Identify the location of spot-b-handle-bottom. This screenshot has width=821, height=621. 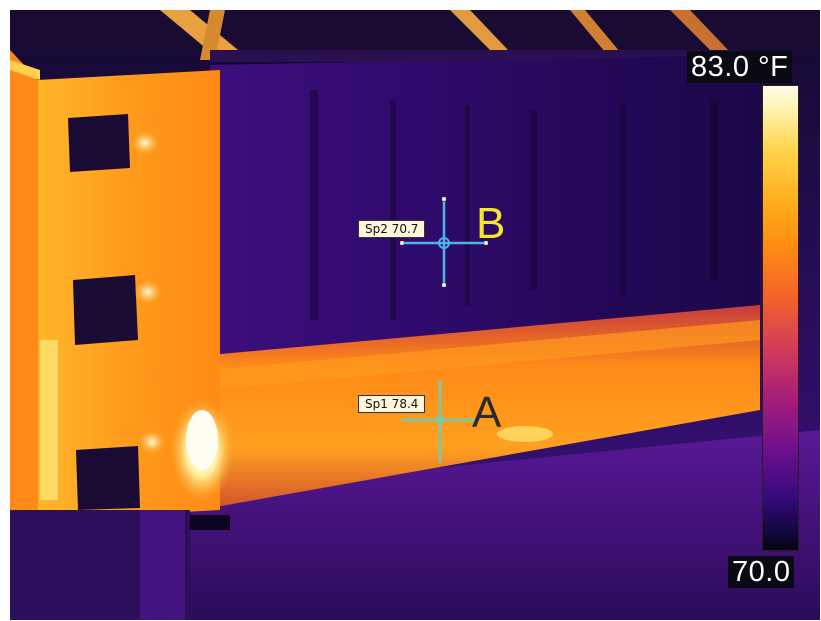
(444, 285).